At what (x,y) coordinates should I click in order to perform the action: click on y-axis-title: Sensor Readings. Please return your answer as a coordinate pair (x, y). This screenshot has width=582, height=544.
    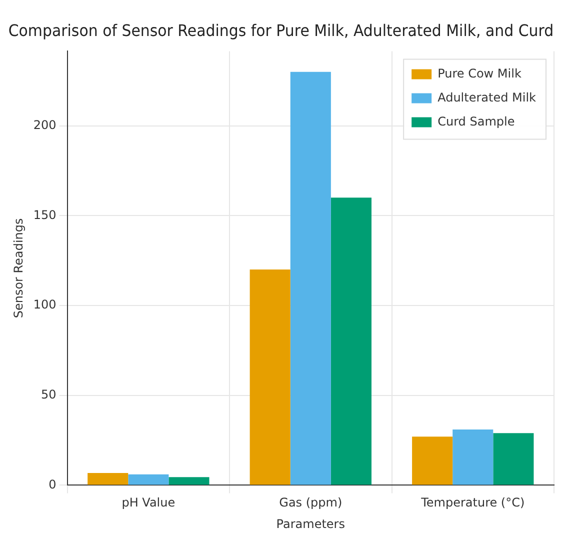
    Looking at the image, I should click on (18, 268).